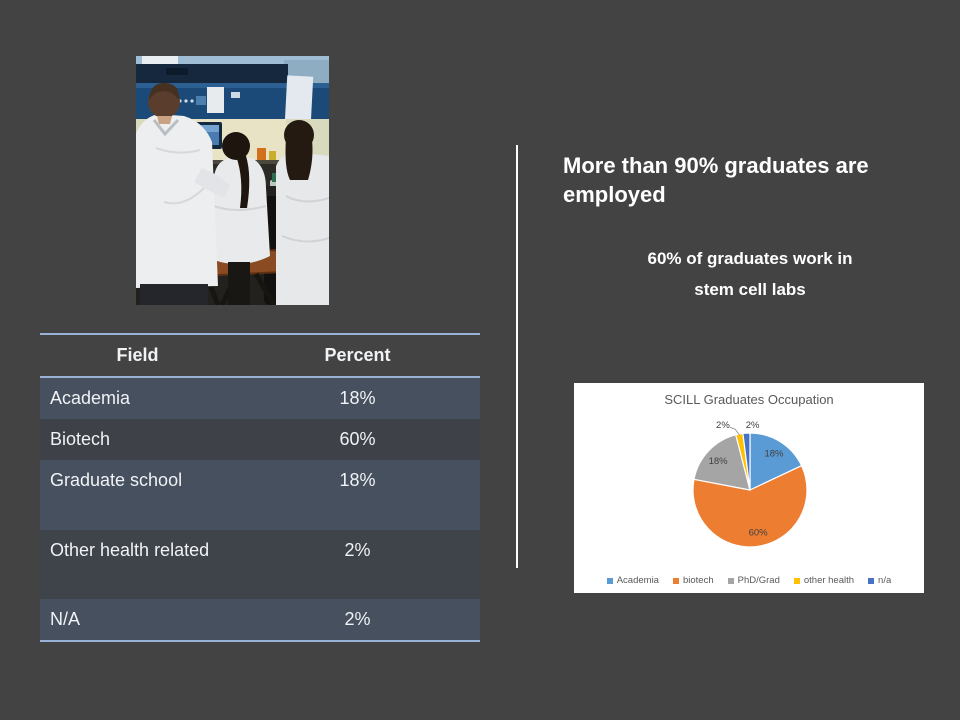 This screenshot has height=720, width=960. What do you see at coordinates (260, 334) in the screenshot?
I see `table-top-rule` at bounding box center [260, 334].